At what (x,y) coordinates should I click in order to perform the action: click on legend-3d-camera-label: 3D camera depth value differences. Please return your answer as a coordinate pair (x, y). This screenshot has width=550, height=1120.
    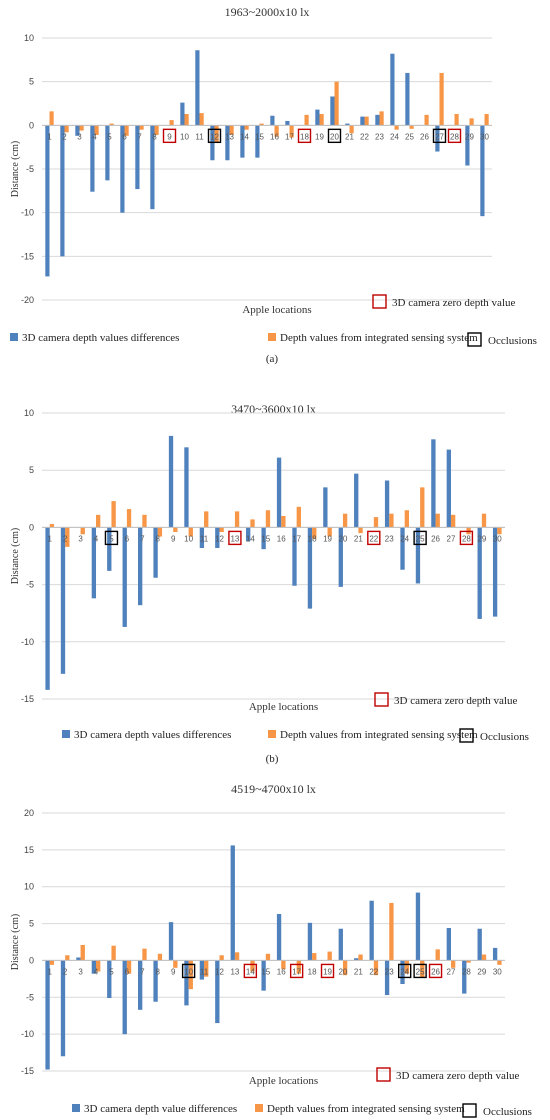
    Looking at the image, I should click on (160, 1109).